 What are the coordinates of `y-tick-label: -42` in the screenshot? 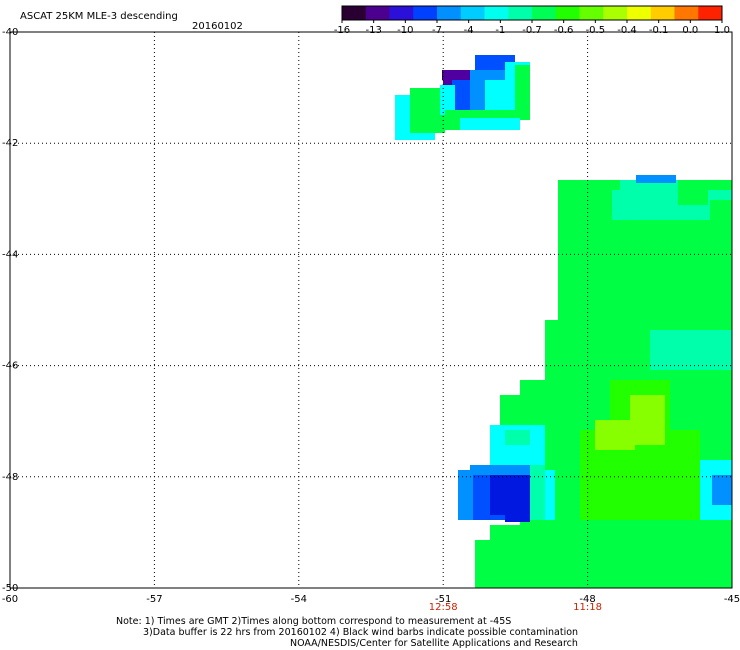 It's located at (10, 143).